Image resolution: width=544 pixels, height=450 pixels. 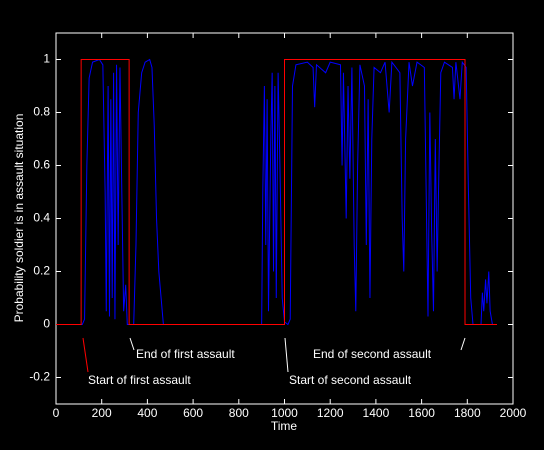 What do you see at coordinates (284, 426) in the screenshot?
I see `x-axis-label: Time` at bounding box center [284, 426].